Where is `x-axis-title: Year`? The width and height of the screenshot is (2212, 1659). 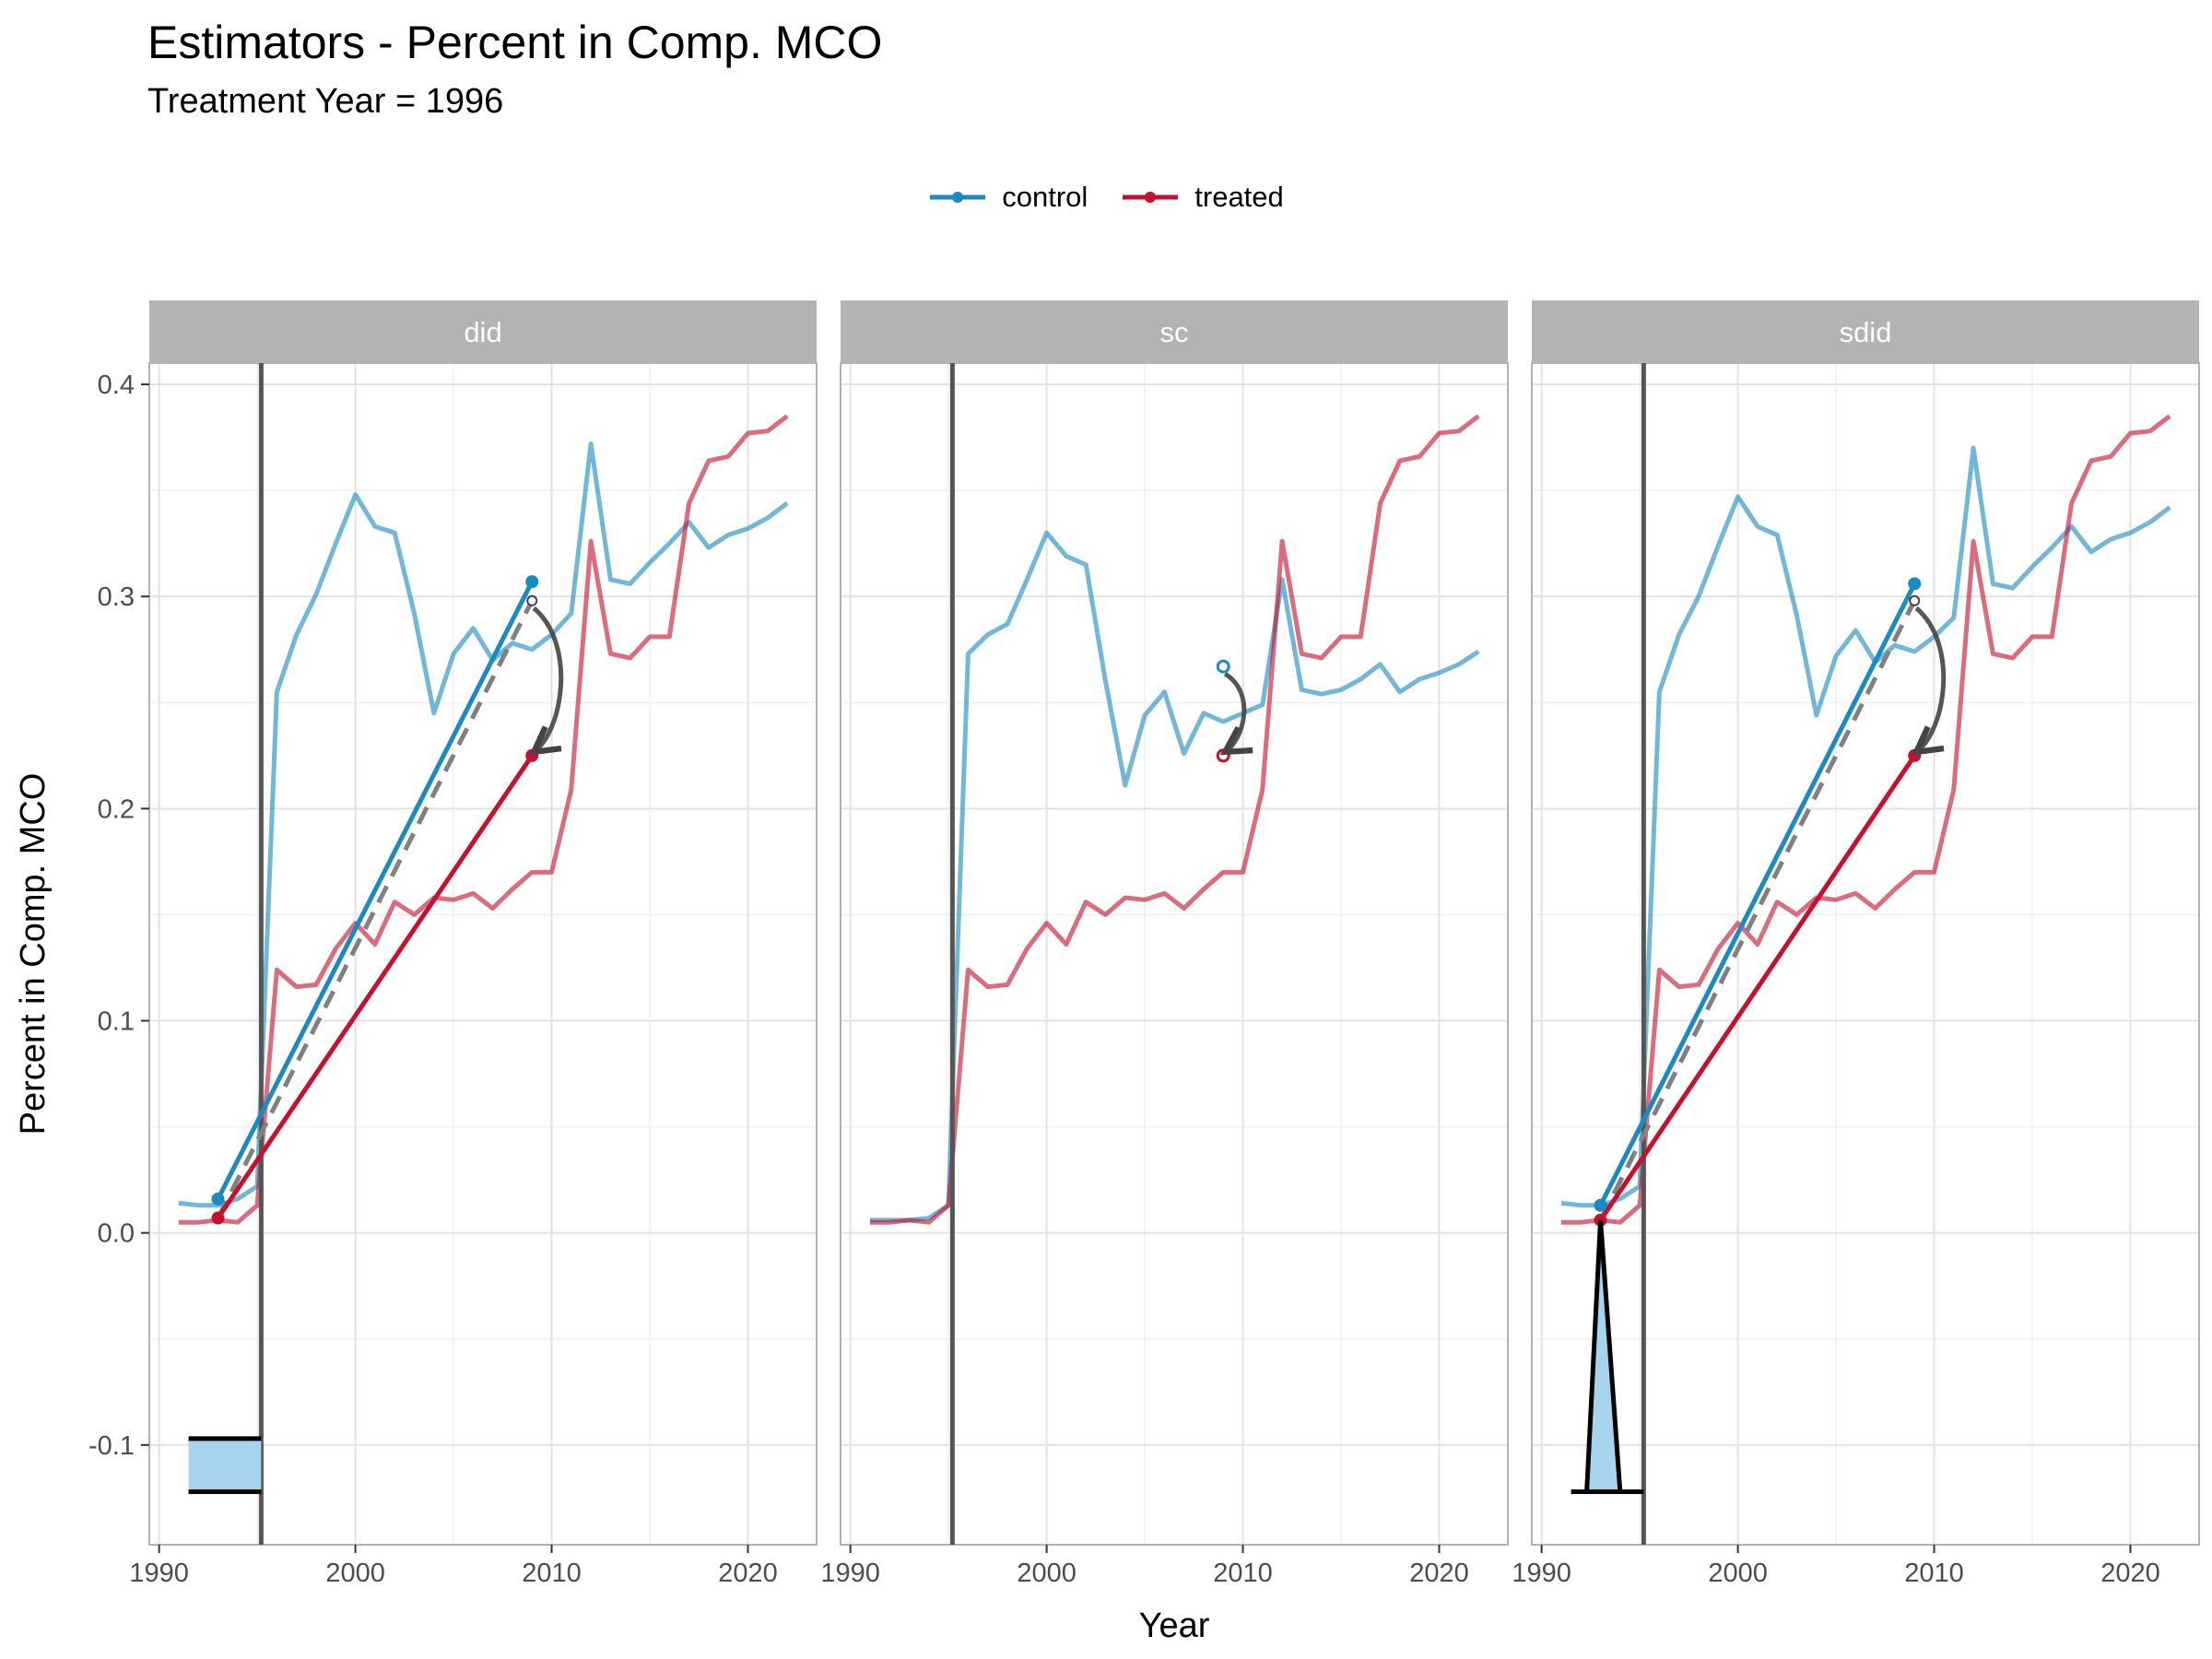 x-axis-title: Year is located at coordinates (1174, 1625).